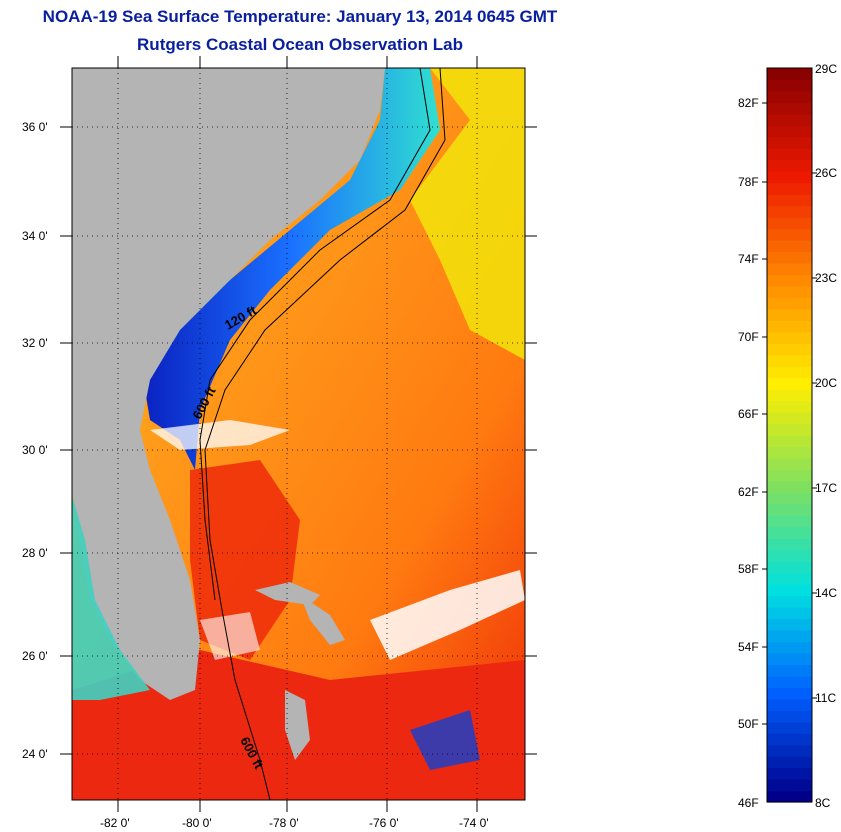 The width and height of the screenshot is (841, 832). Describe the element at coordinates (35, 127) in the screenshot. I see `lat-label: 36 0'` at that location.